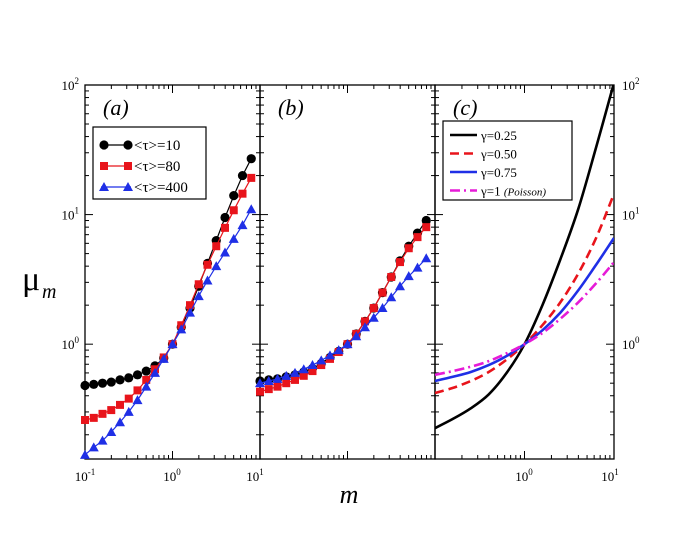  Describe the element at coordinates (116, 107) in the screenshot. I see `panel-label: (a)` at that location.